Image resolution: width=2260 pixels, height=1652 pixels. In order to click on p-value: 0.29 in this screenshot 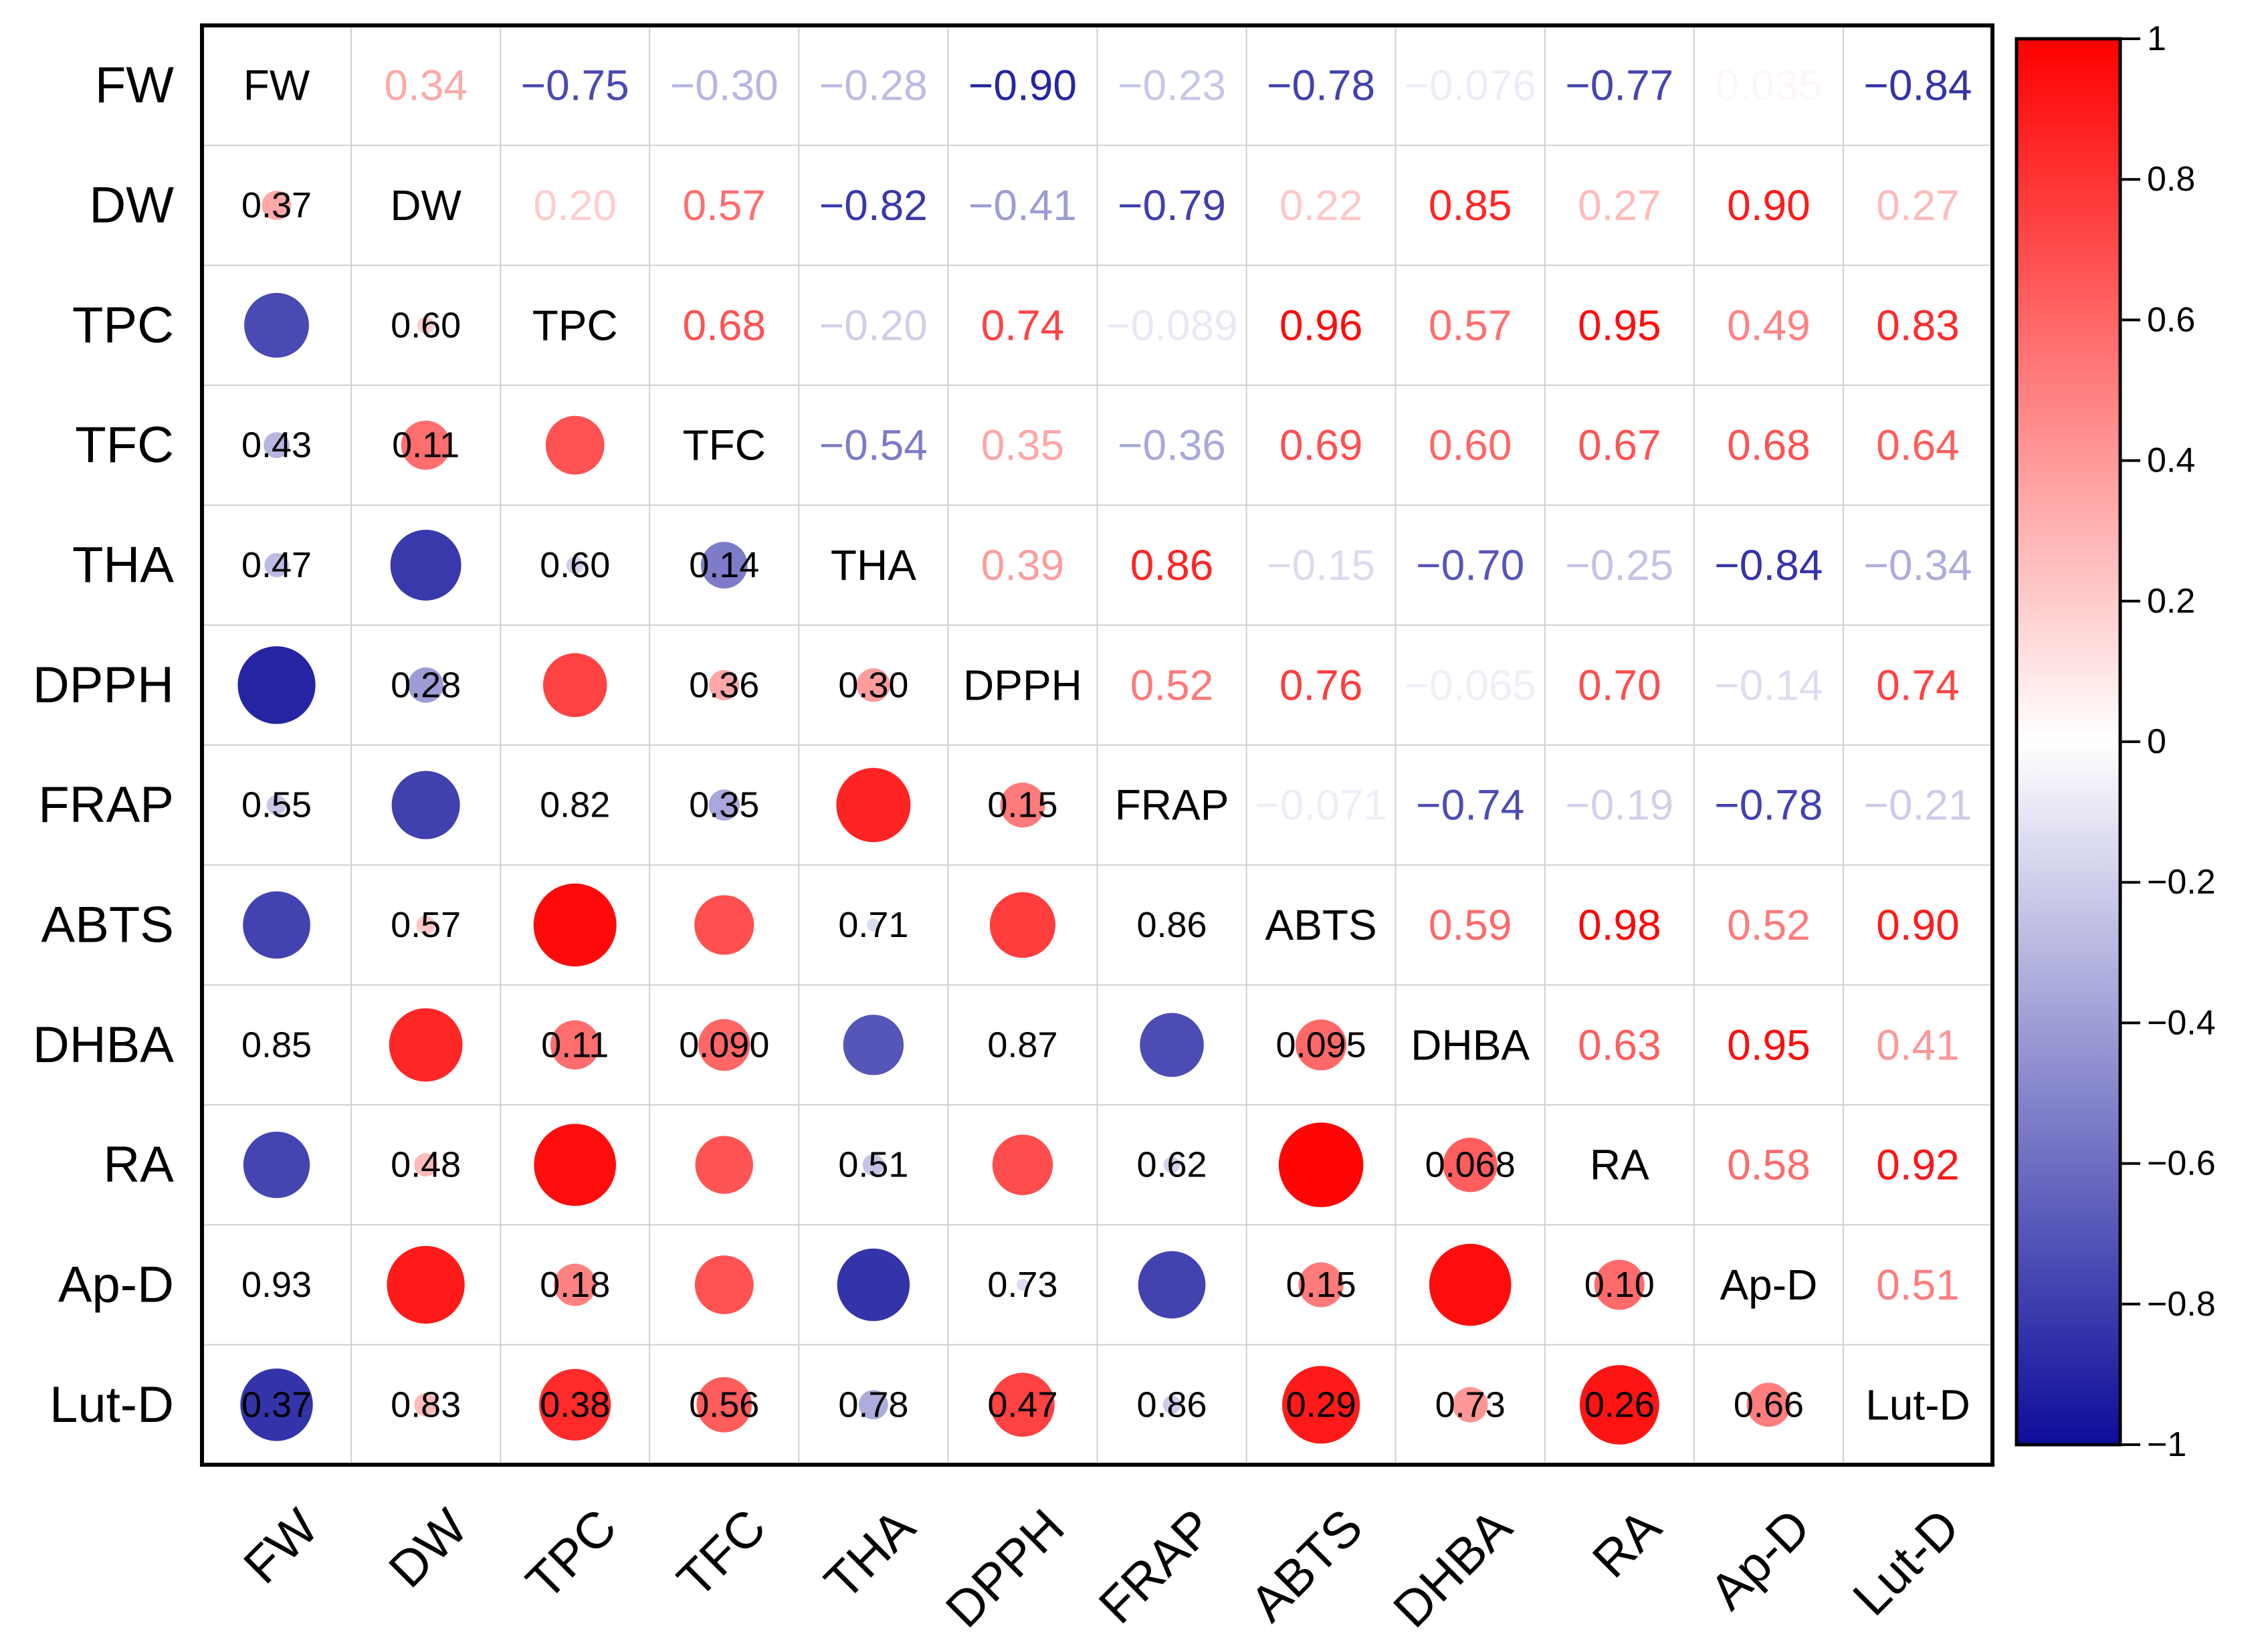, I will do `click(1321, 1404)`.